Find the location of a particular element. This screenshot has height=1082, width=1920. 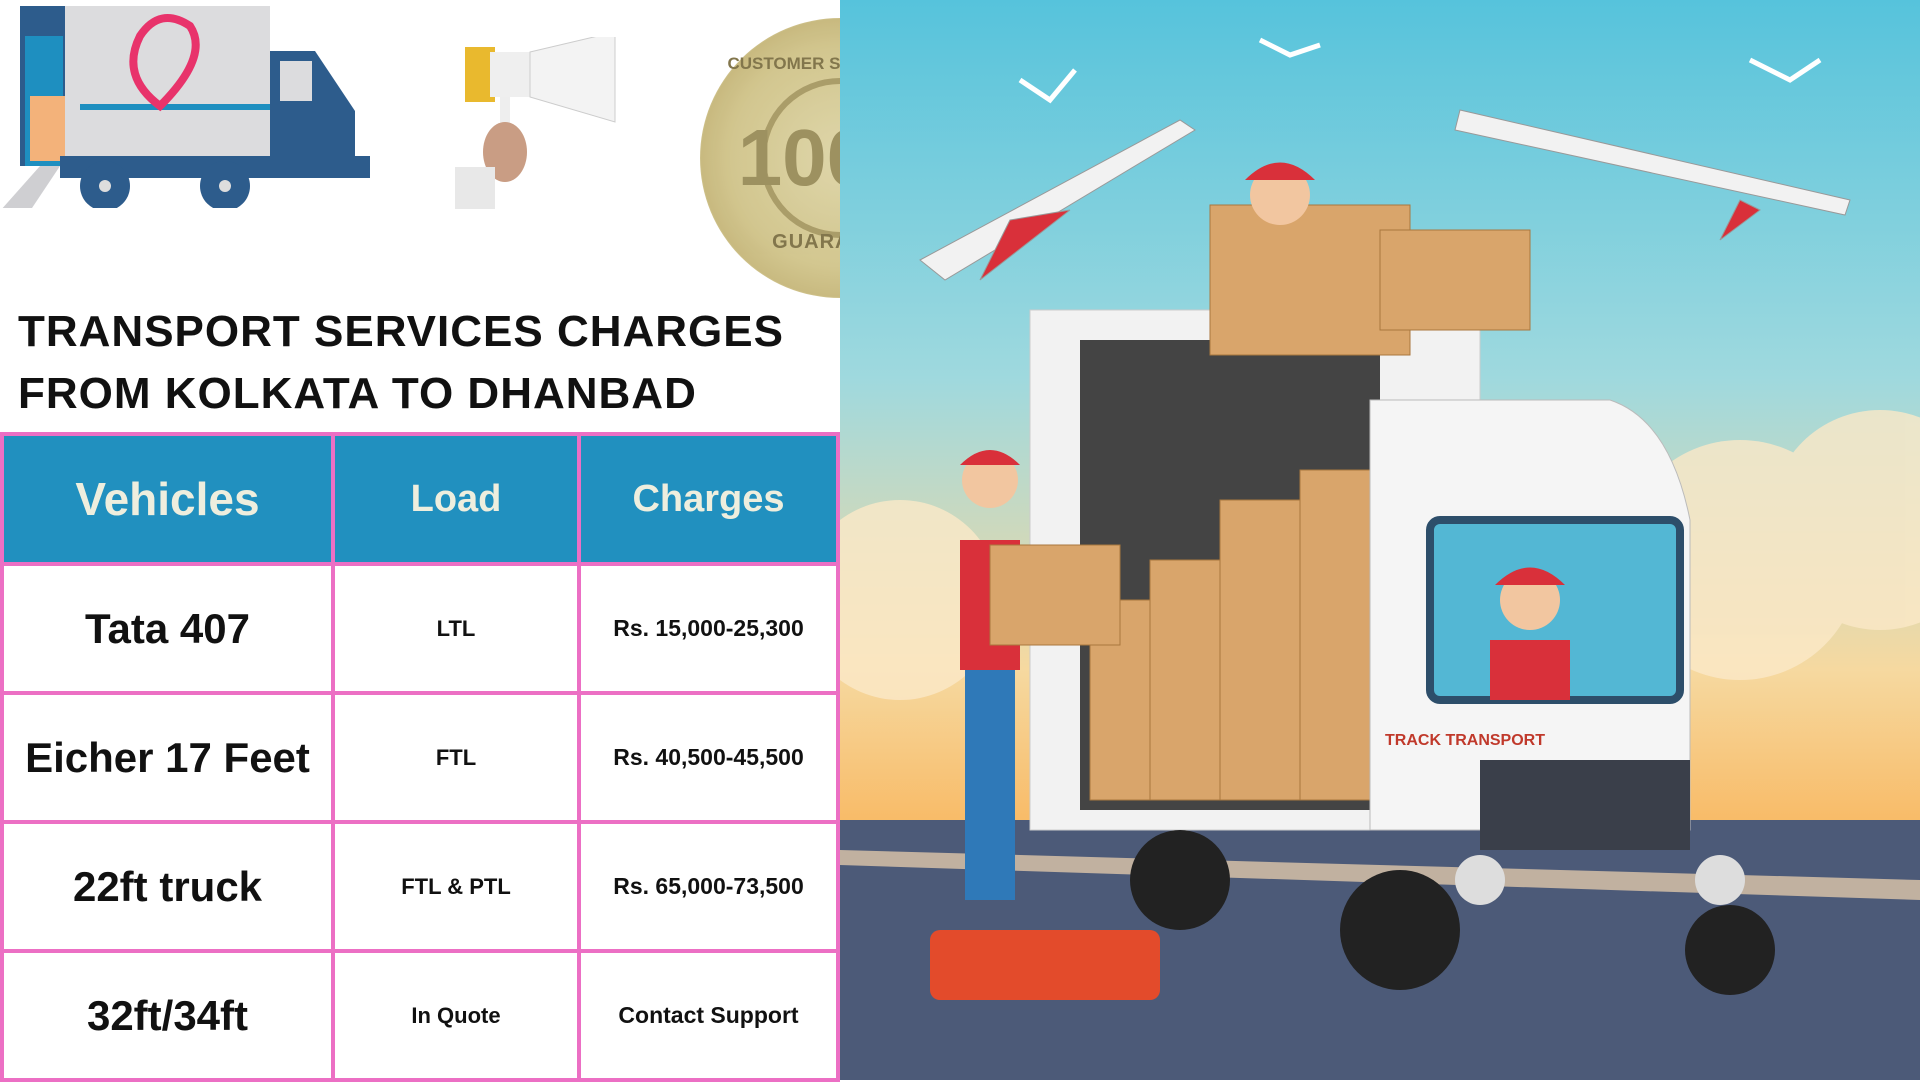

vehicle-cell: 32ft/34ft is located at coordinates (167, 1015).